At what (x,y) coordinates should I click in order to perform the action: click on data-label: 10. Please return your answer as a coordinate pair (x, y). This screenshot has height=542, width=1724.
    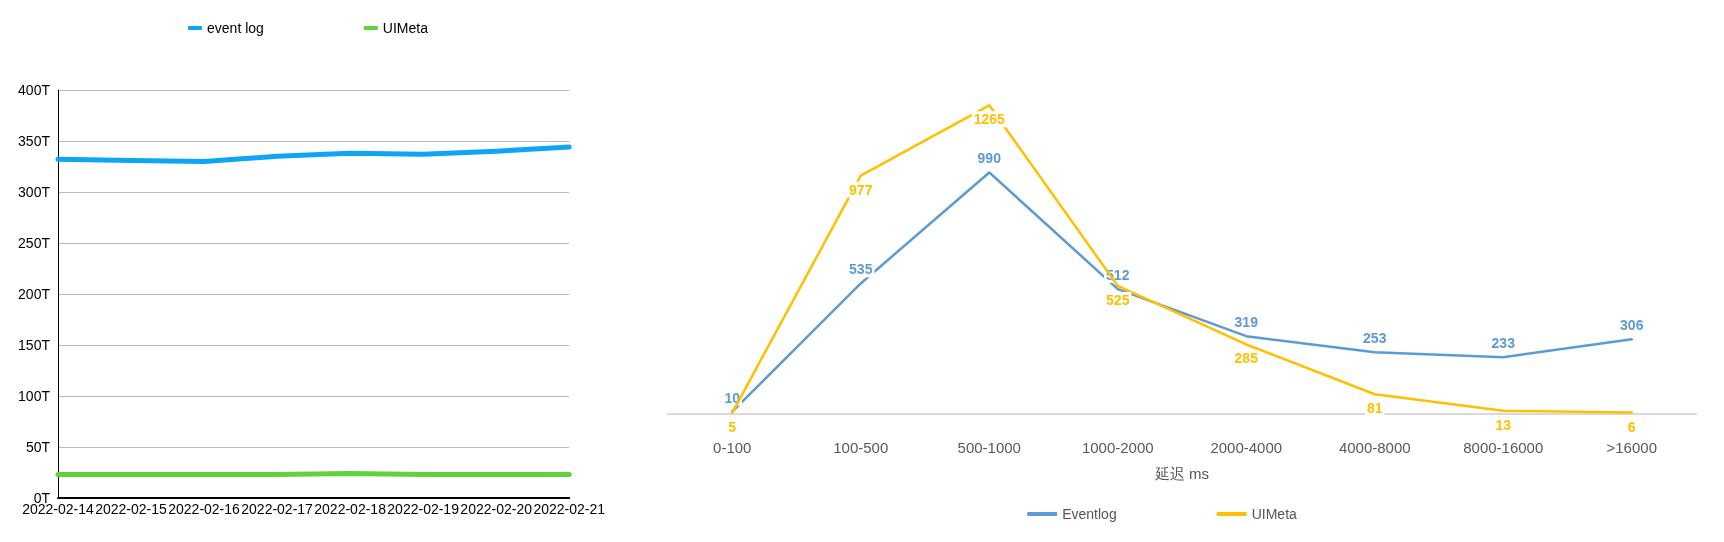
    Looking at the image, I should click on (732, 397).